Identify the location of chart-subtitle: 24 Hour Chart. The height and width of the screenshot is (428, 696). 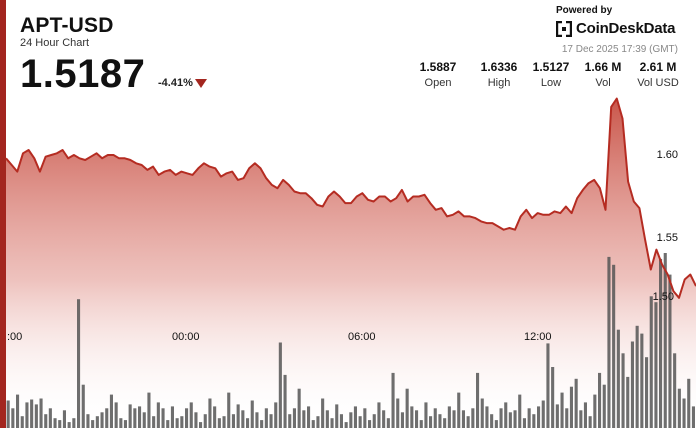
(55, 43).